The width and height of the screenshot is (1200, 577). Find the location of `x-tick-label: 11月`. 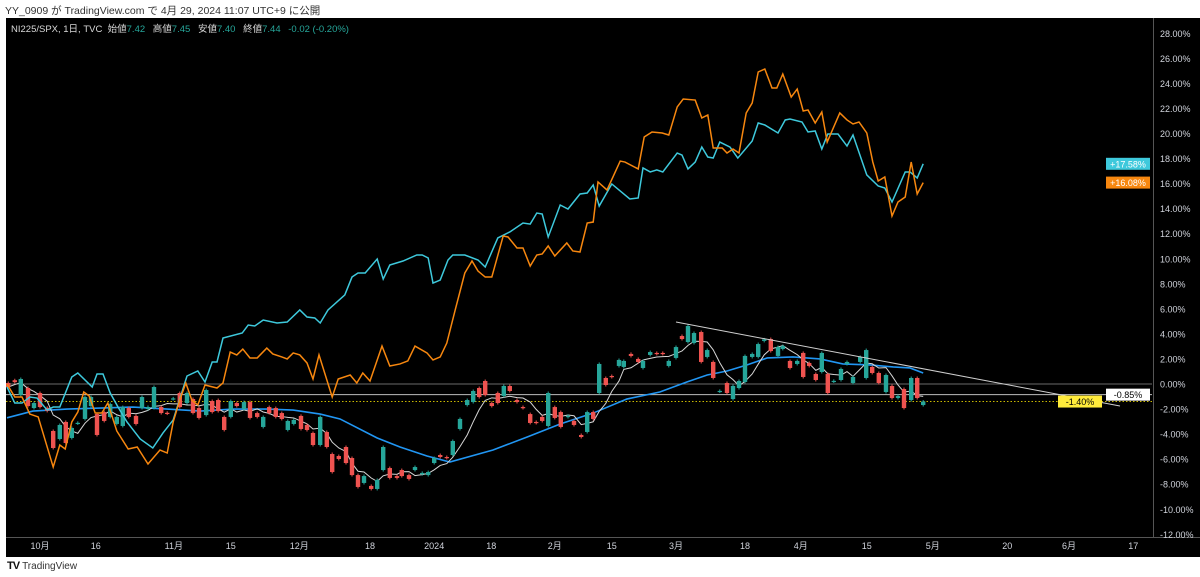

x-tick-label: 11月 is located at coordinates (174, 546).